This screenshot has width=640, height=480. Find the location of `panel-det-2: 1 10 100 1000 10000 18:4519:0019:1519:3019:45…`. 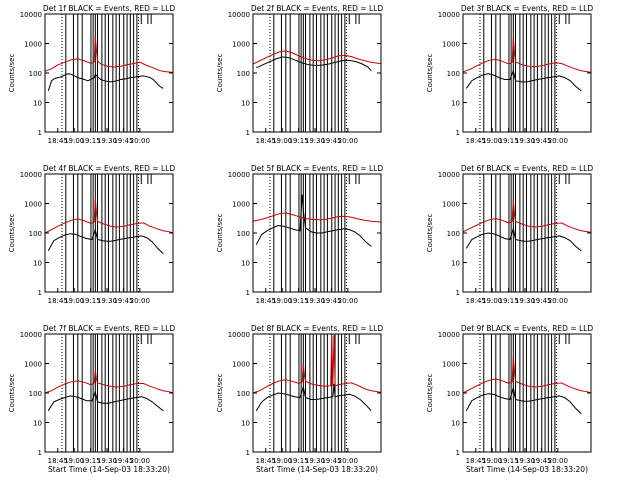

panel-det-2: 1 10 100 1000 10000 18:4519:0019:1519:3019:45… is located at coordinates (299, 74).